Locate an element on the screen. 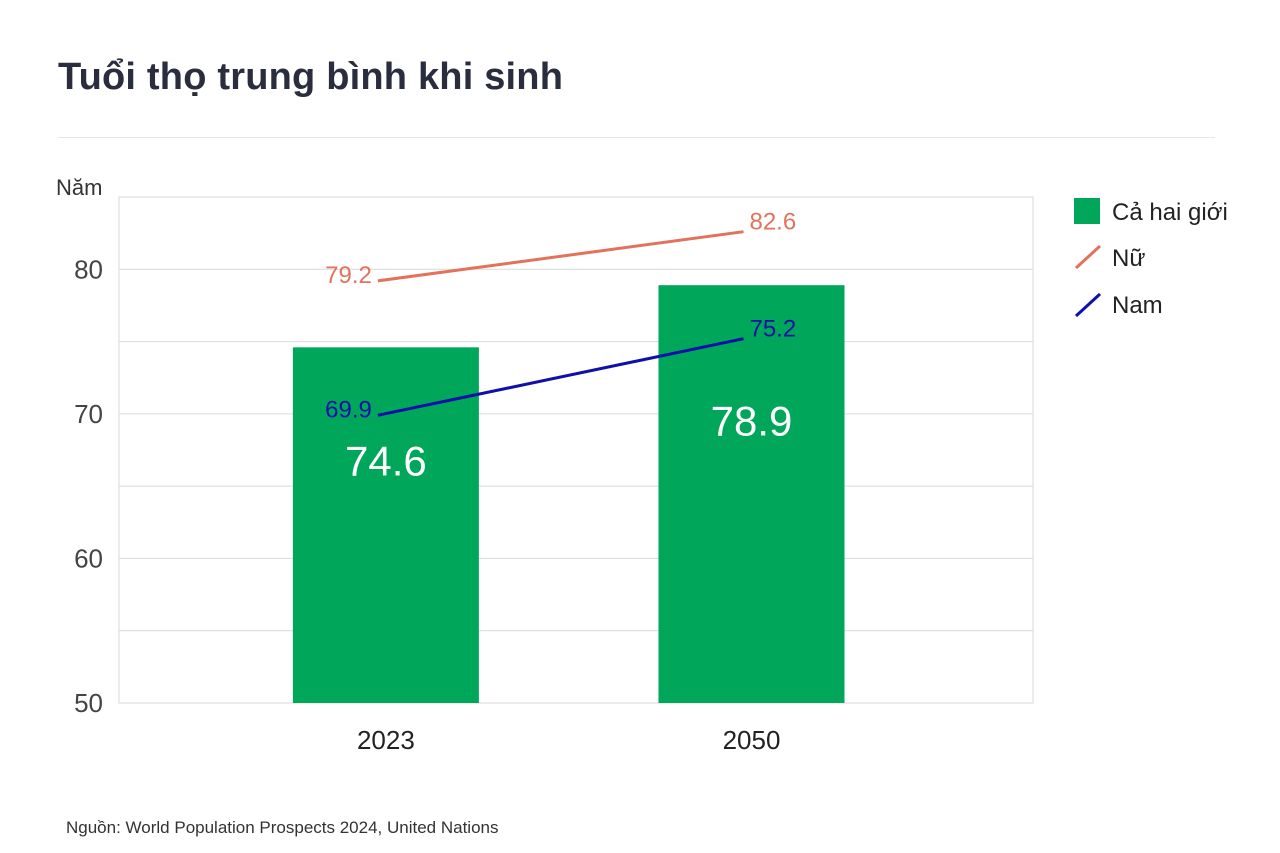  series-line-female is located at coordinates (560, 256).